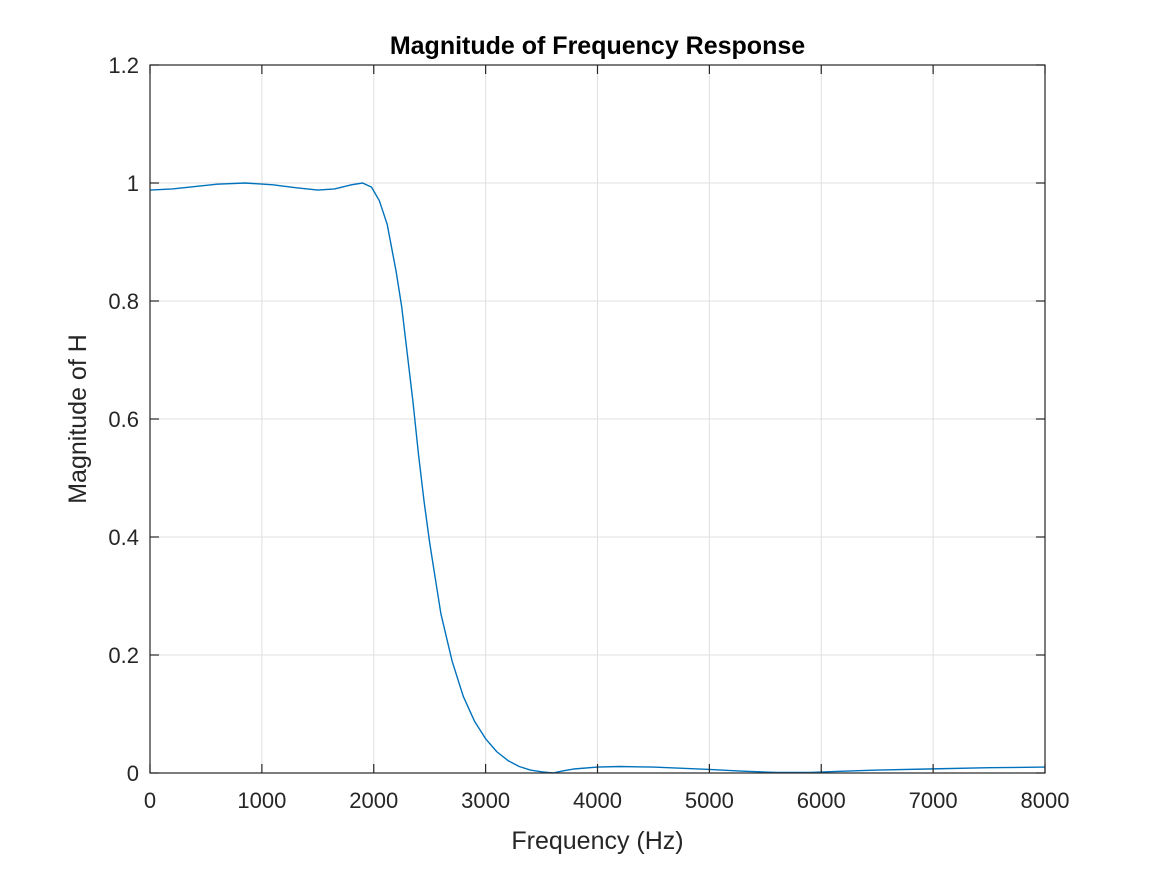  I want to click on y-tick-label: 0, so click(133, 773).